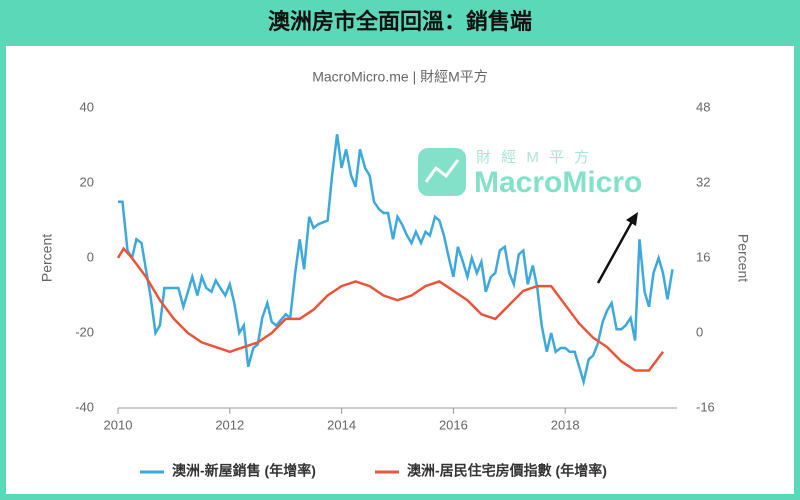 The width and height of the screenshot is (800, 500). I want to click on y-tick-label: 40, so click(87, 106).